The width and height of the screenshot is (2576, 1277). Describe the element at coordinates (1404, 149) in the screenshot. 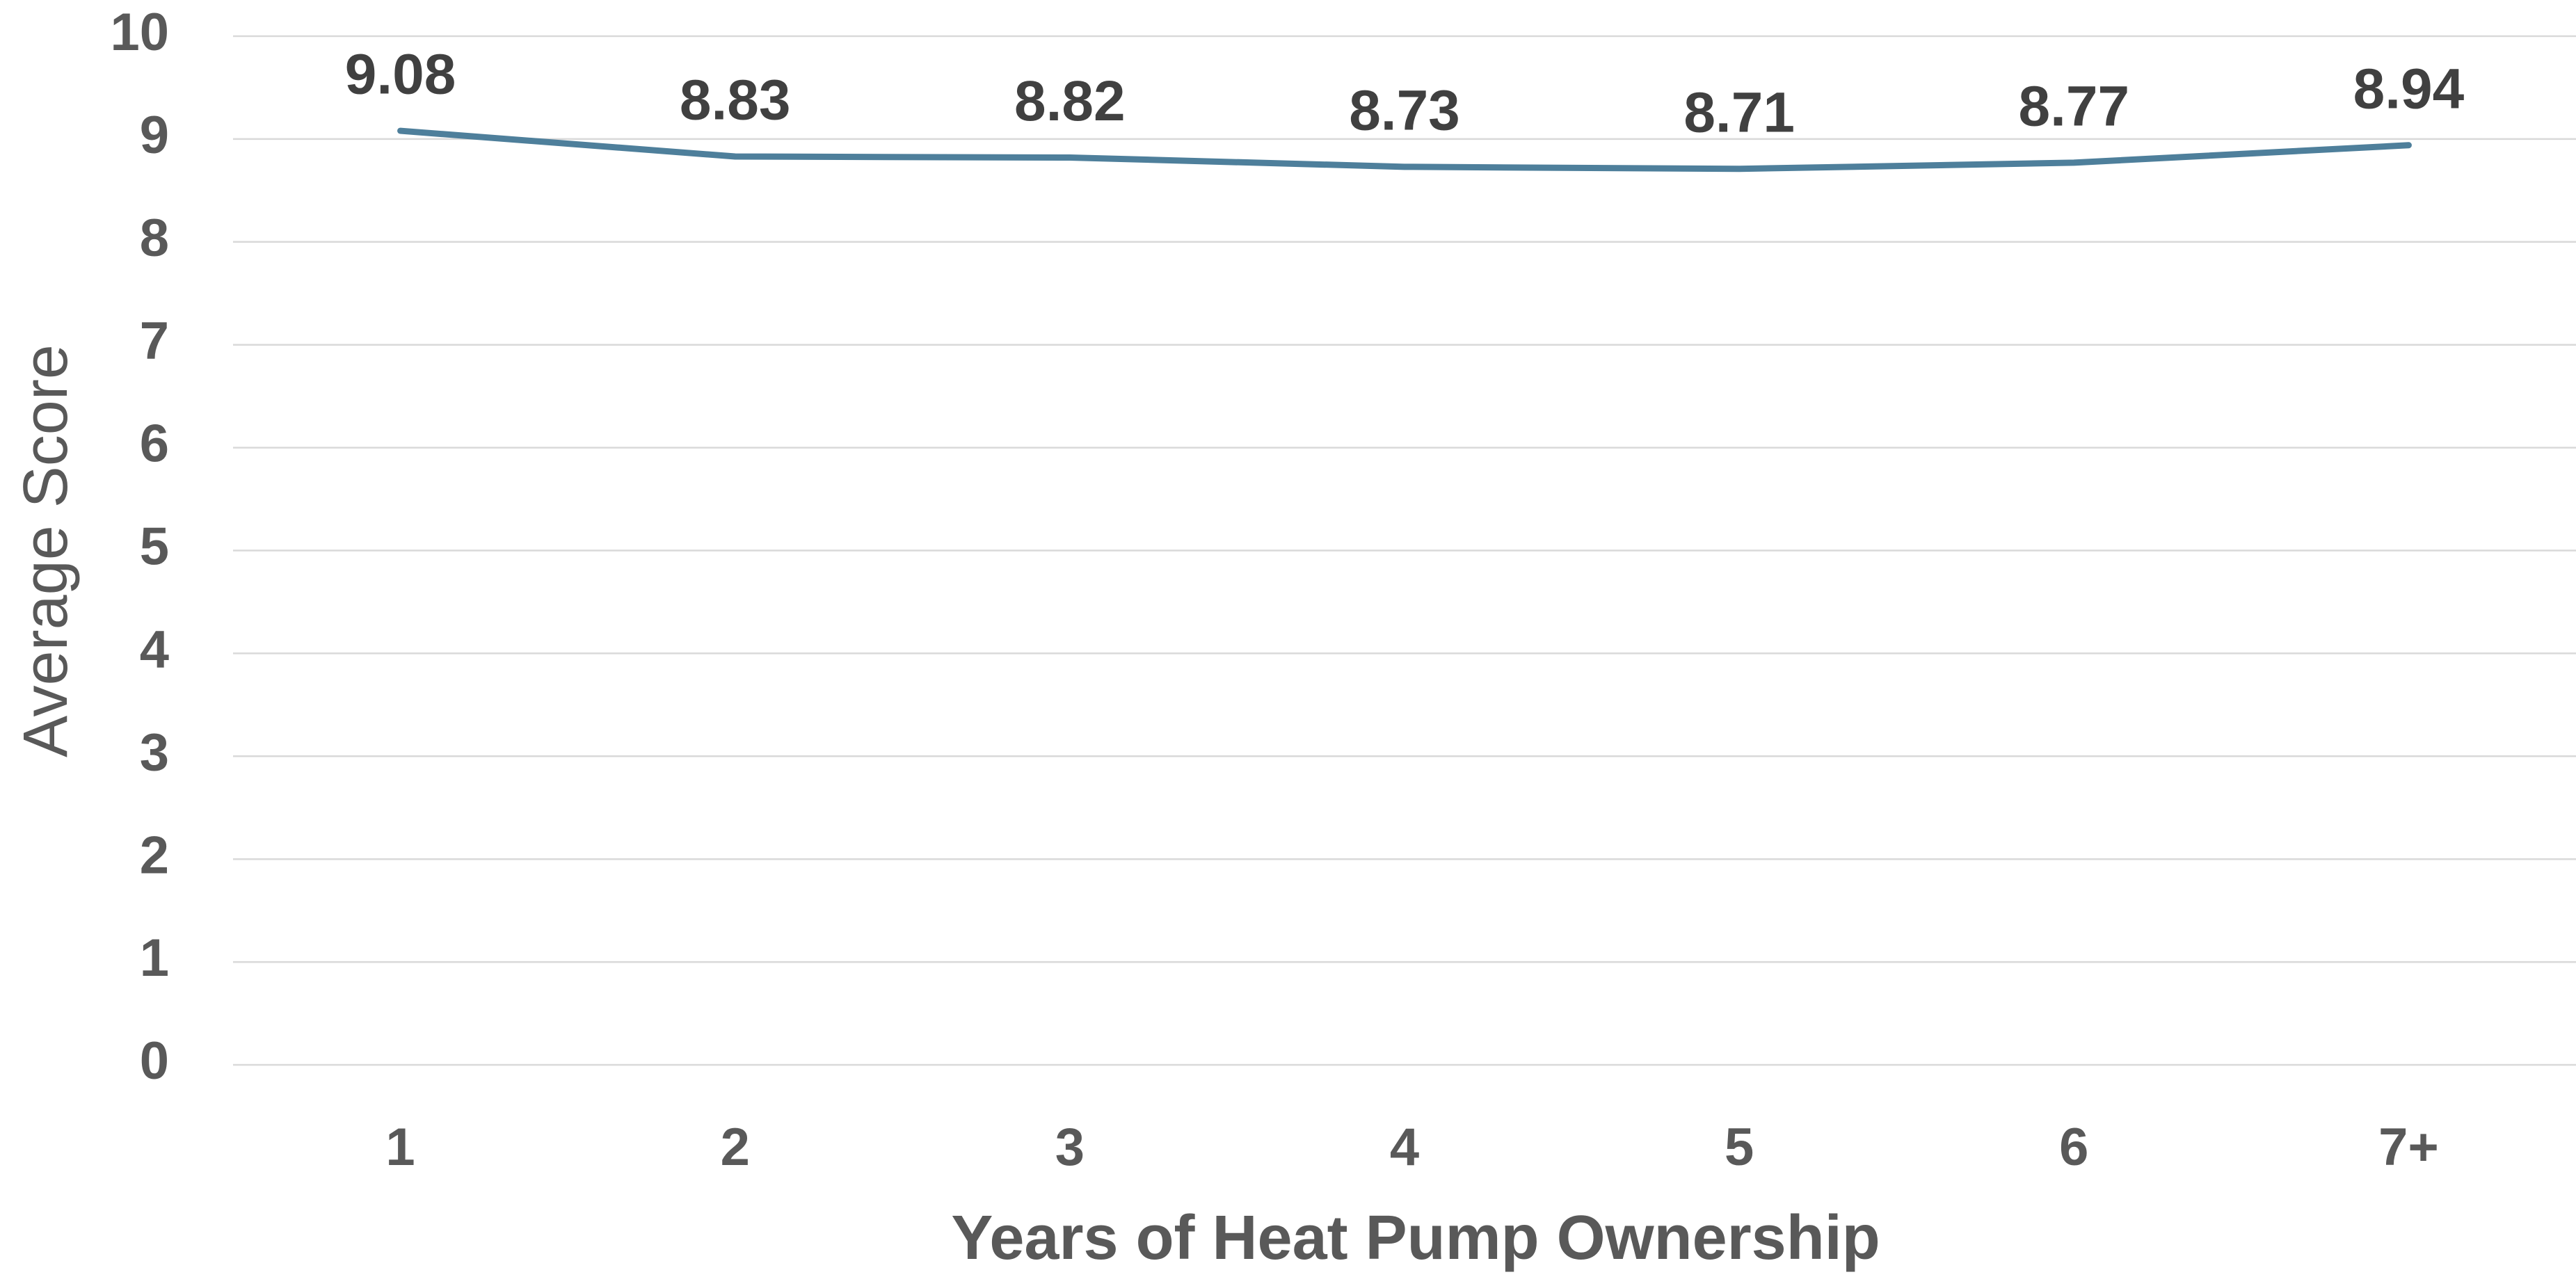

I see `line` at that location.